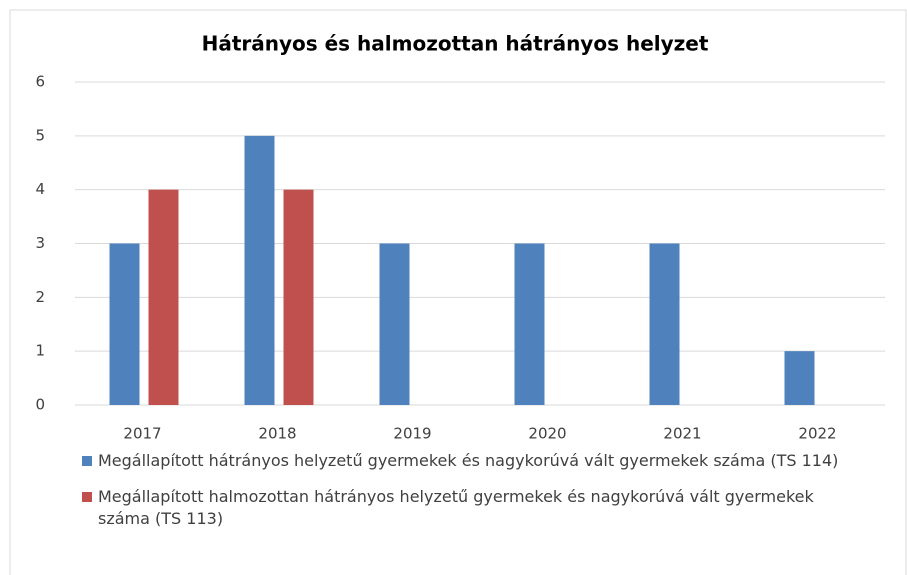 This screenshot has width=907, height=575. I want to click on y-tick-label: 0, so click(40, 405).